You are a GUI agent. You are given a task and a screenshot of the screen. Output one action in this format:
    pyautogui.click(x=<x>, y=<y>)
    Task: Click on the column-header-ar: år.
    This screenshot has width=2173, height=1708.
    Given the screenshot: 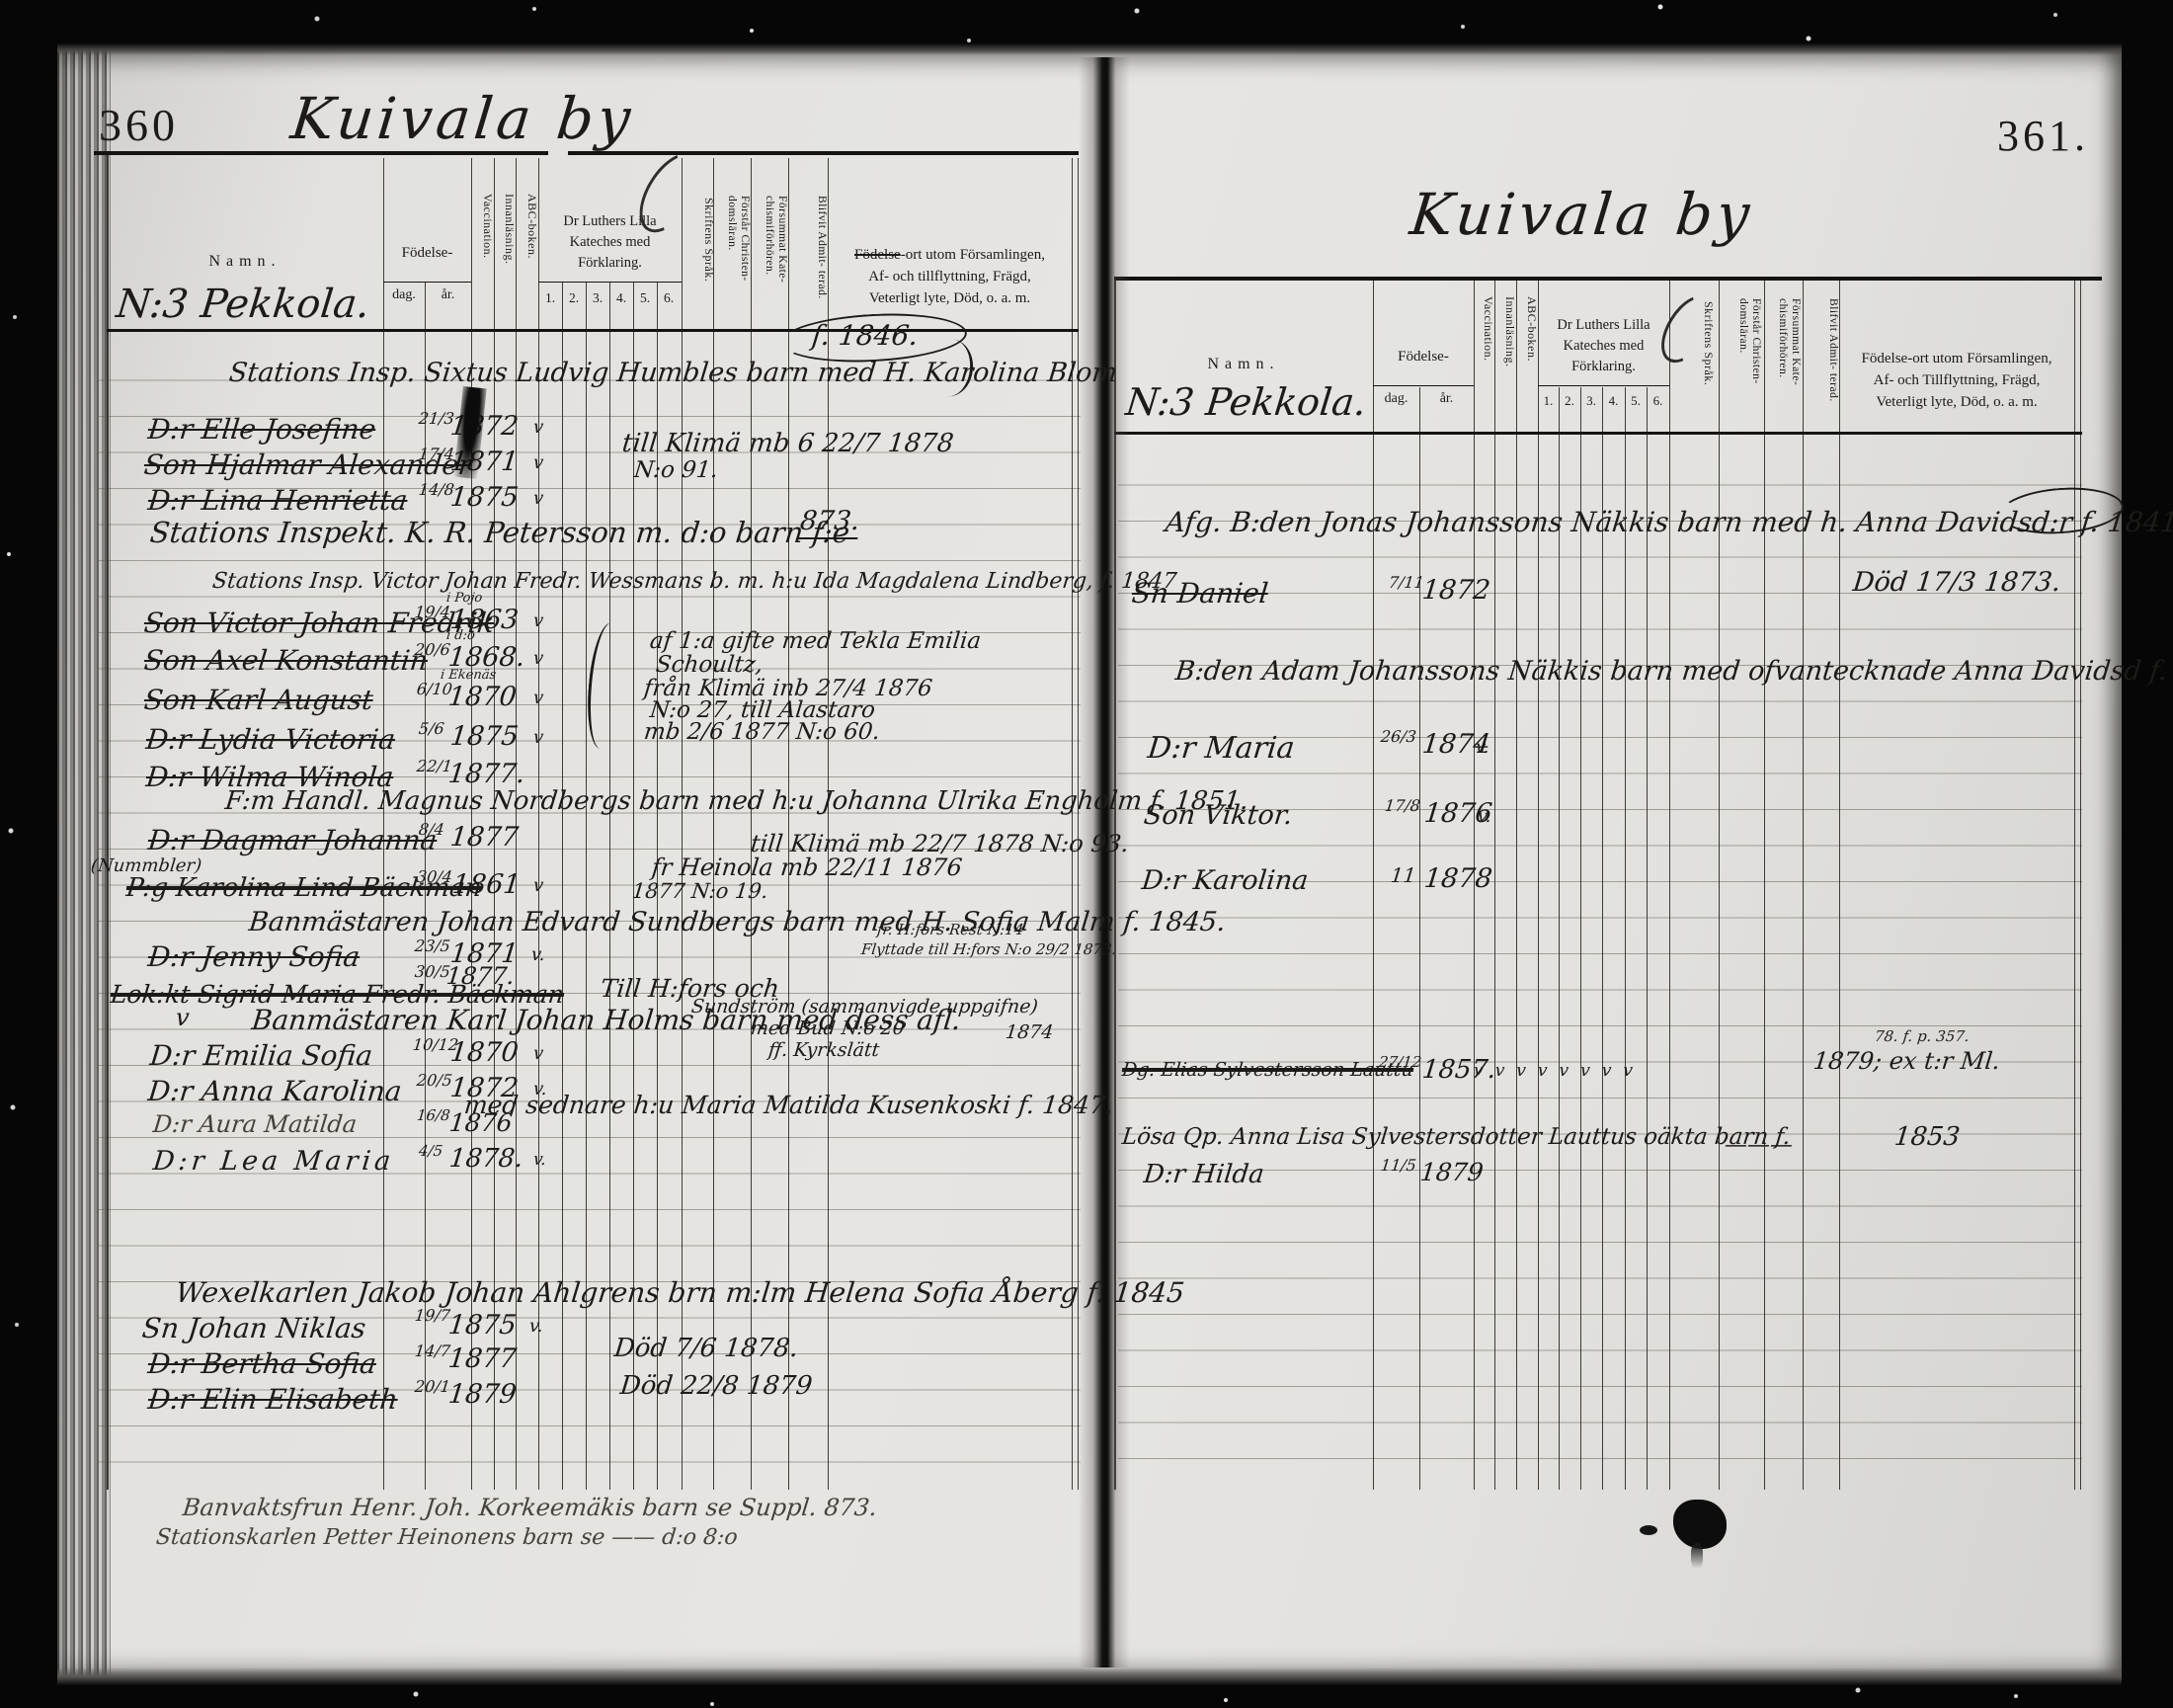 What is the action you would take?
    pyautogui.click(x=1446, y=399)
    